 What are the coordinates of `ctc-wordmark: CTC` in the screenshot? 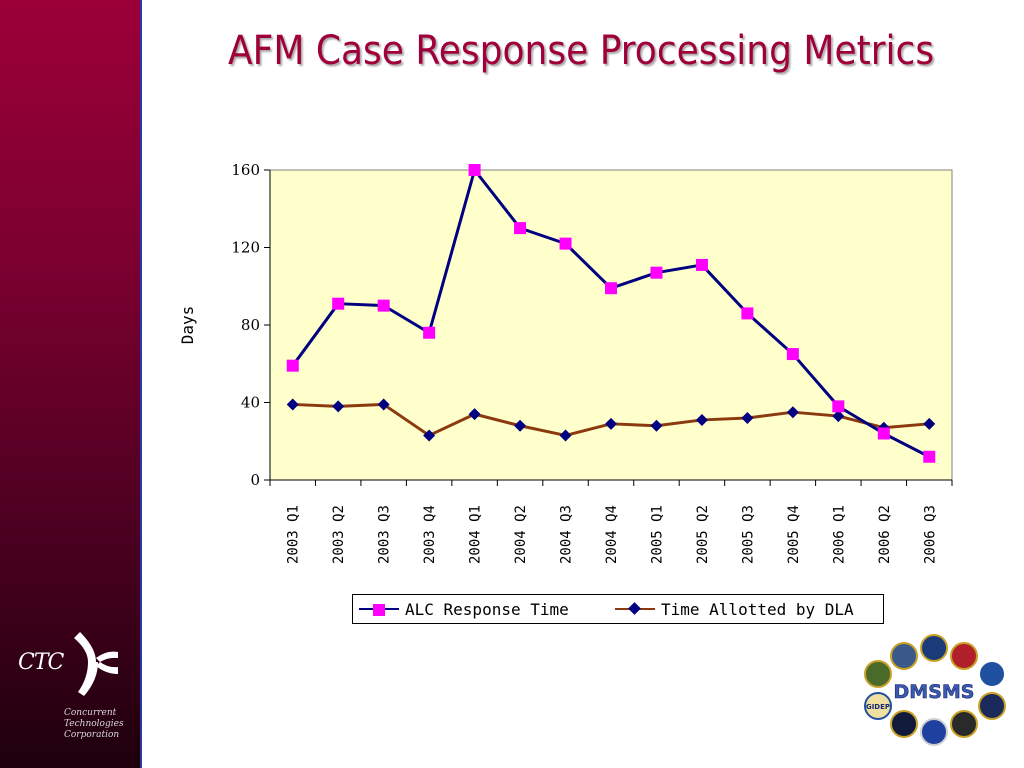 It's located at (41, 662).